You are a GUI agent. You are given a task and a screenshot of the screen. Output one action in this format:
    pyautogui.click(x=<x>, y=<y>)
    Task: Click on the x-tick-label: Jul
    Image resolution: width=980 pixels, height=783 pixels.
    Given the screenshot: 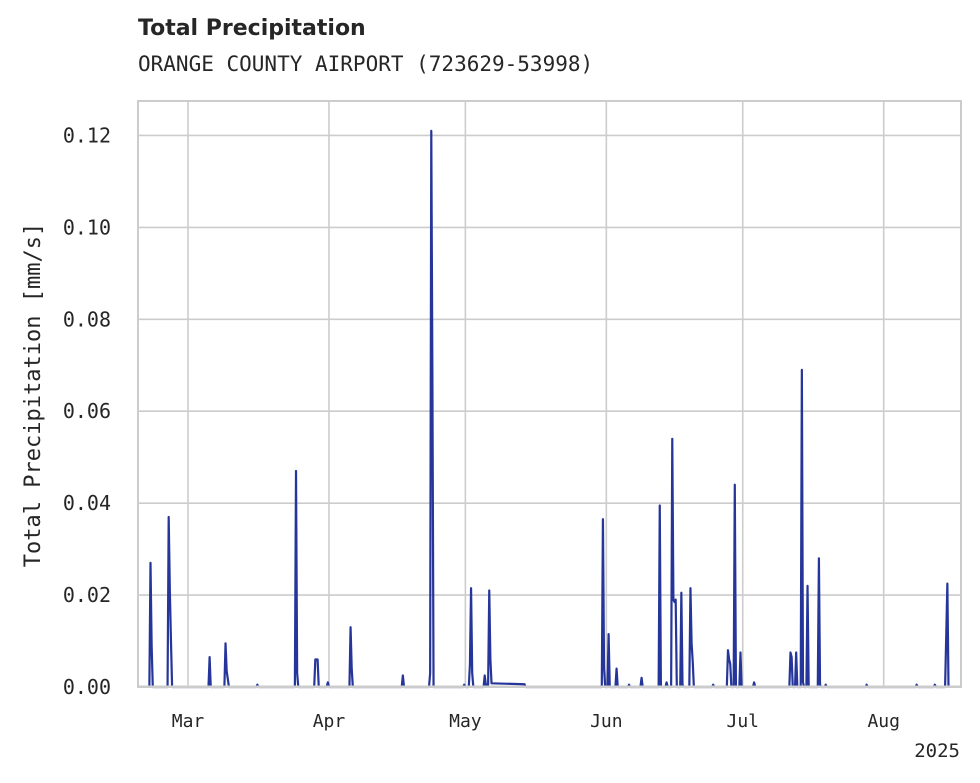 What is the action you would take?
    pyautogui.click(x=742, y=721)
    